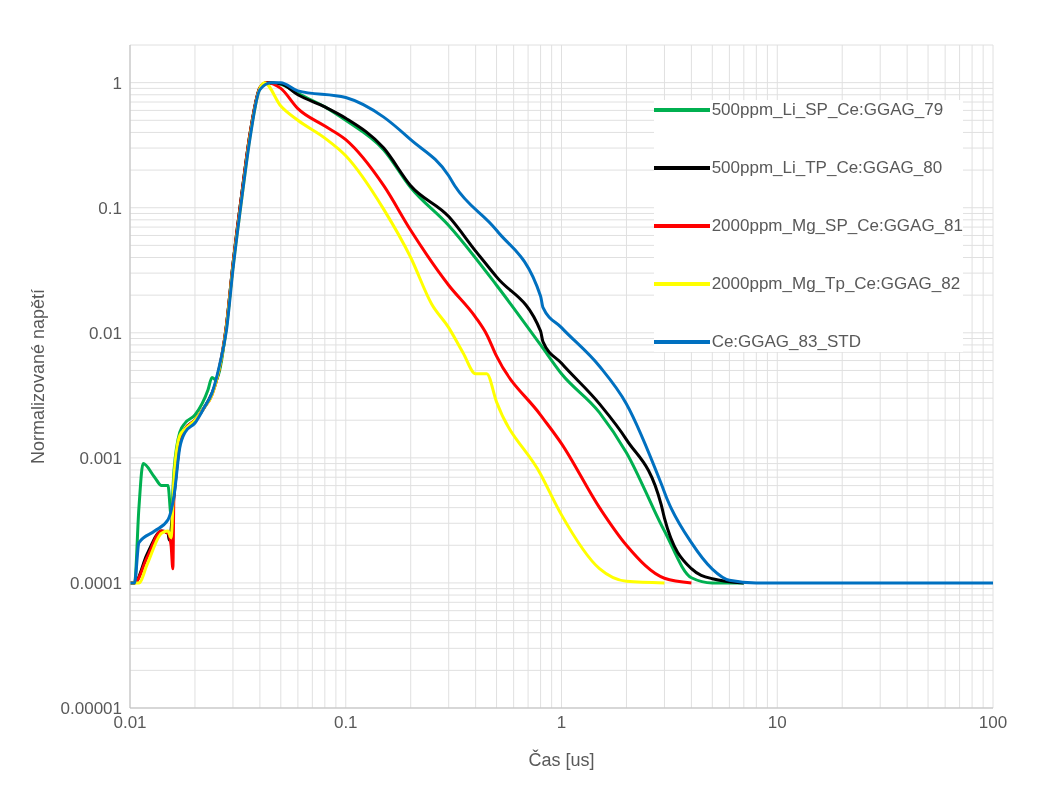  What do you see at coordinates (836, 284) in the screenshot?
I see `legend-label: 2000ppm_Mg_Tp_Ce:GGAG_82` at bounding box center [836, 284].